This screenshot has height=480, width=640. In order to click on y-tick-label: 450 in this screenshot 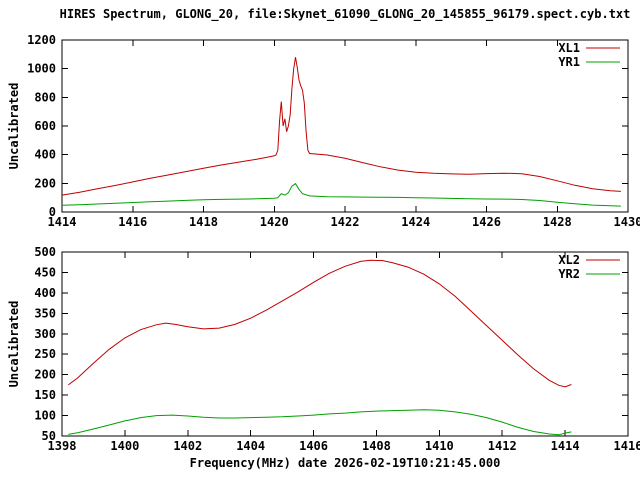, I will do `click(45, 272)`.